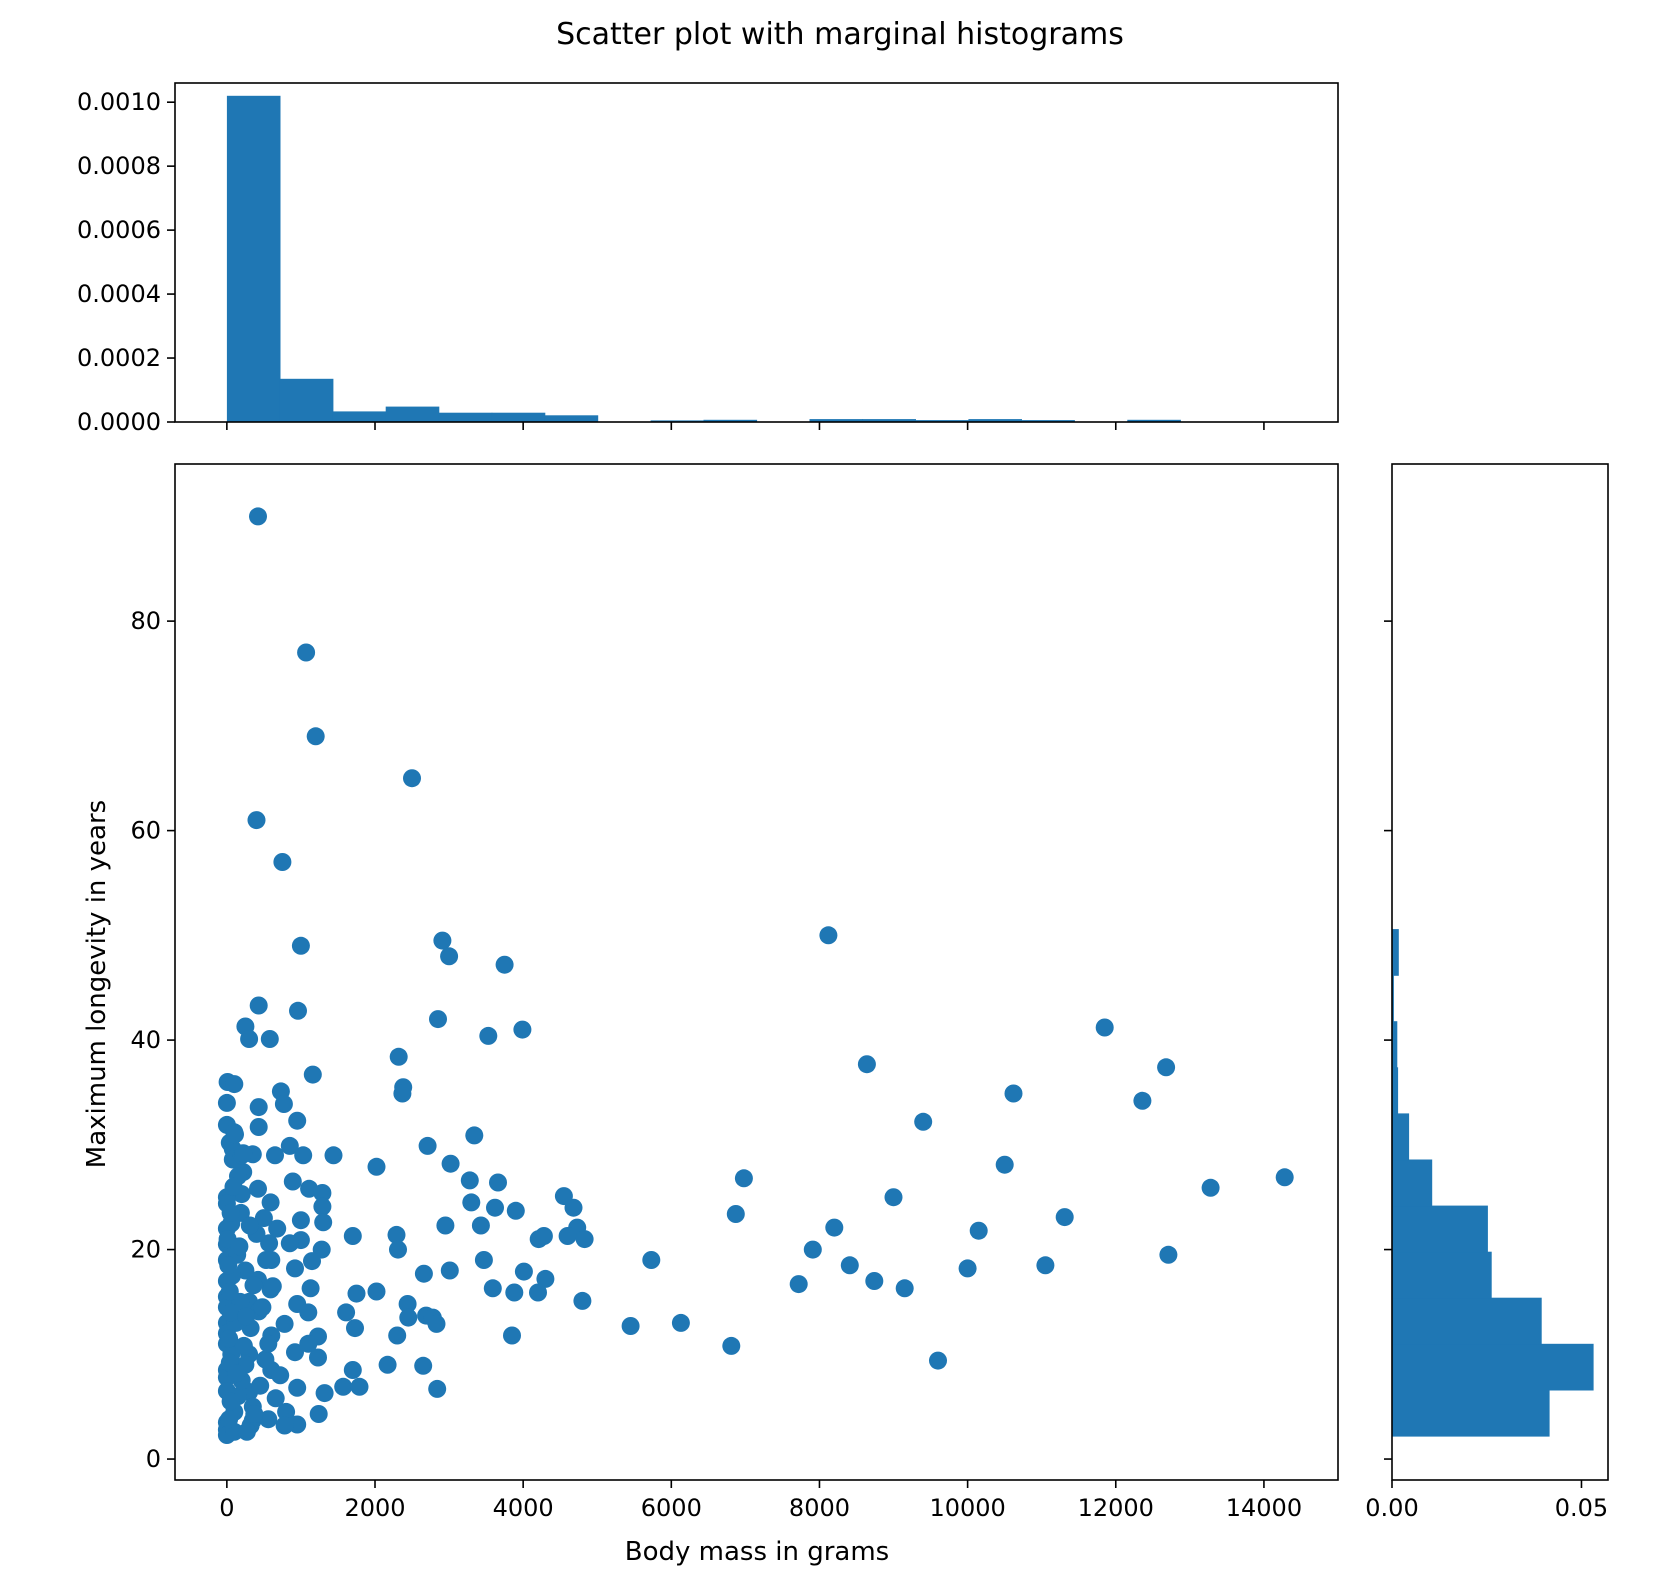  What do you see at coordinates (97, 984) in the screenshot?
I see `y-axis-label: Maximum longevity in years` at bounding box center [97, 984].